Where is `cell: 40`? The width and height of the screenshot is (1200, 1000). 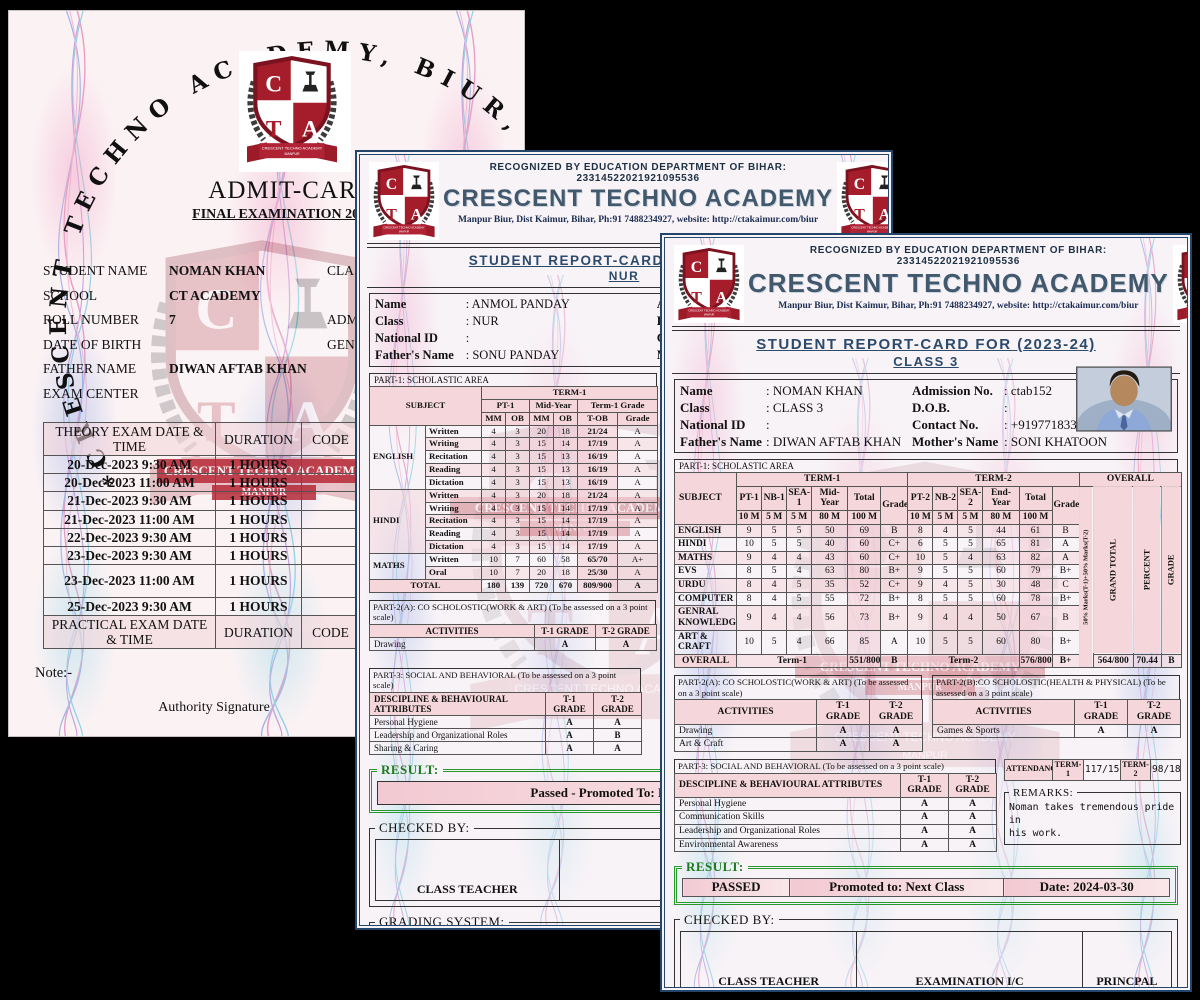 cell: 40 is located at coordinates (830, 544).